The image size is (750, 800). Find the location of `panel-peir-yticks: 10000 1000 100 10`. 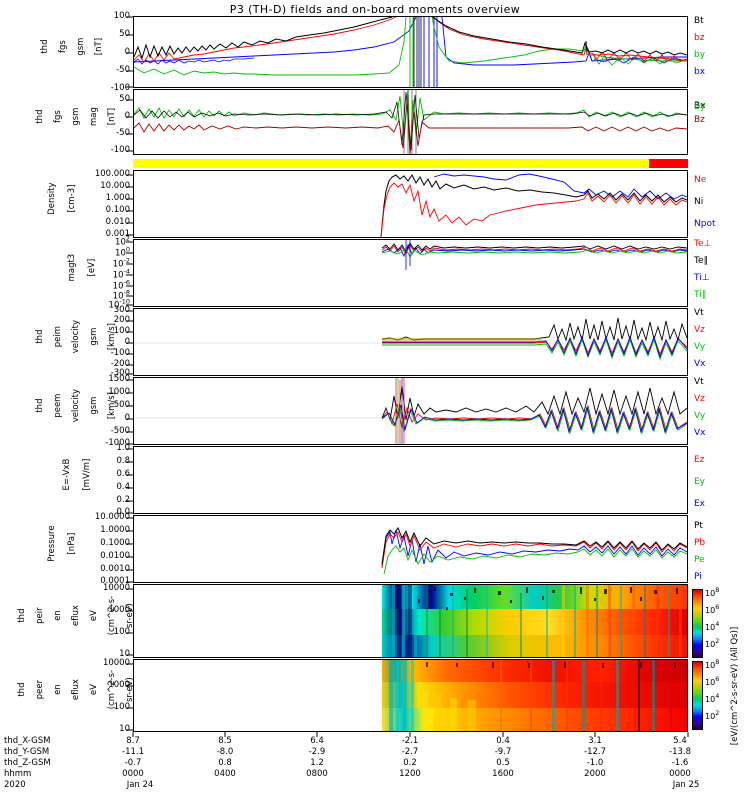

panel-peir-yticks: 10000 1000 100 10 is located at coordinates (104, 621).